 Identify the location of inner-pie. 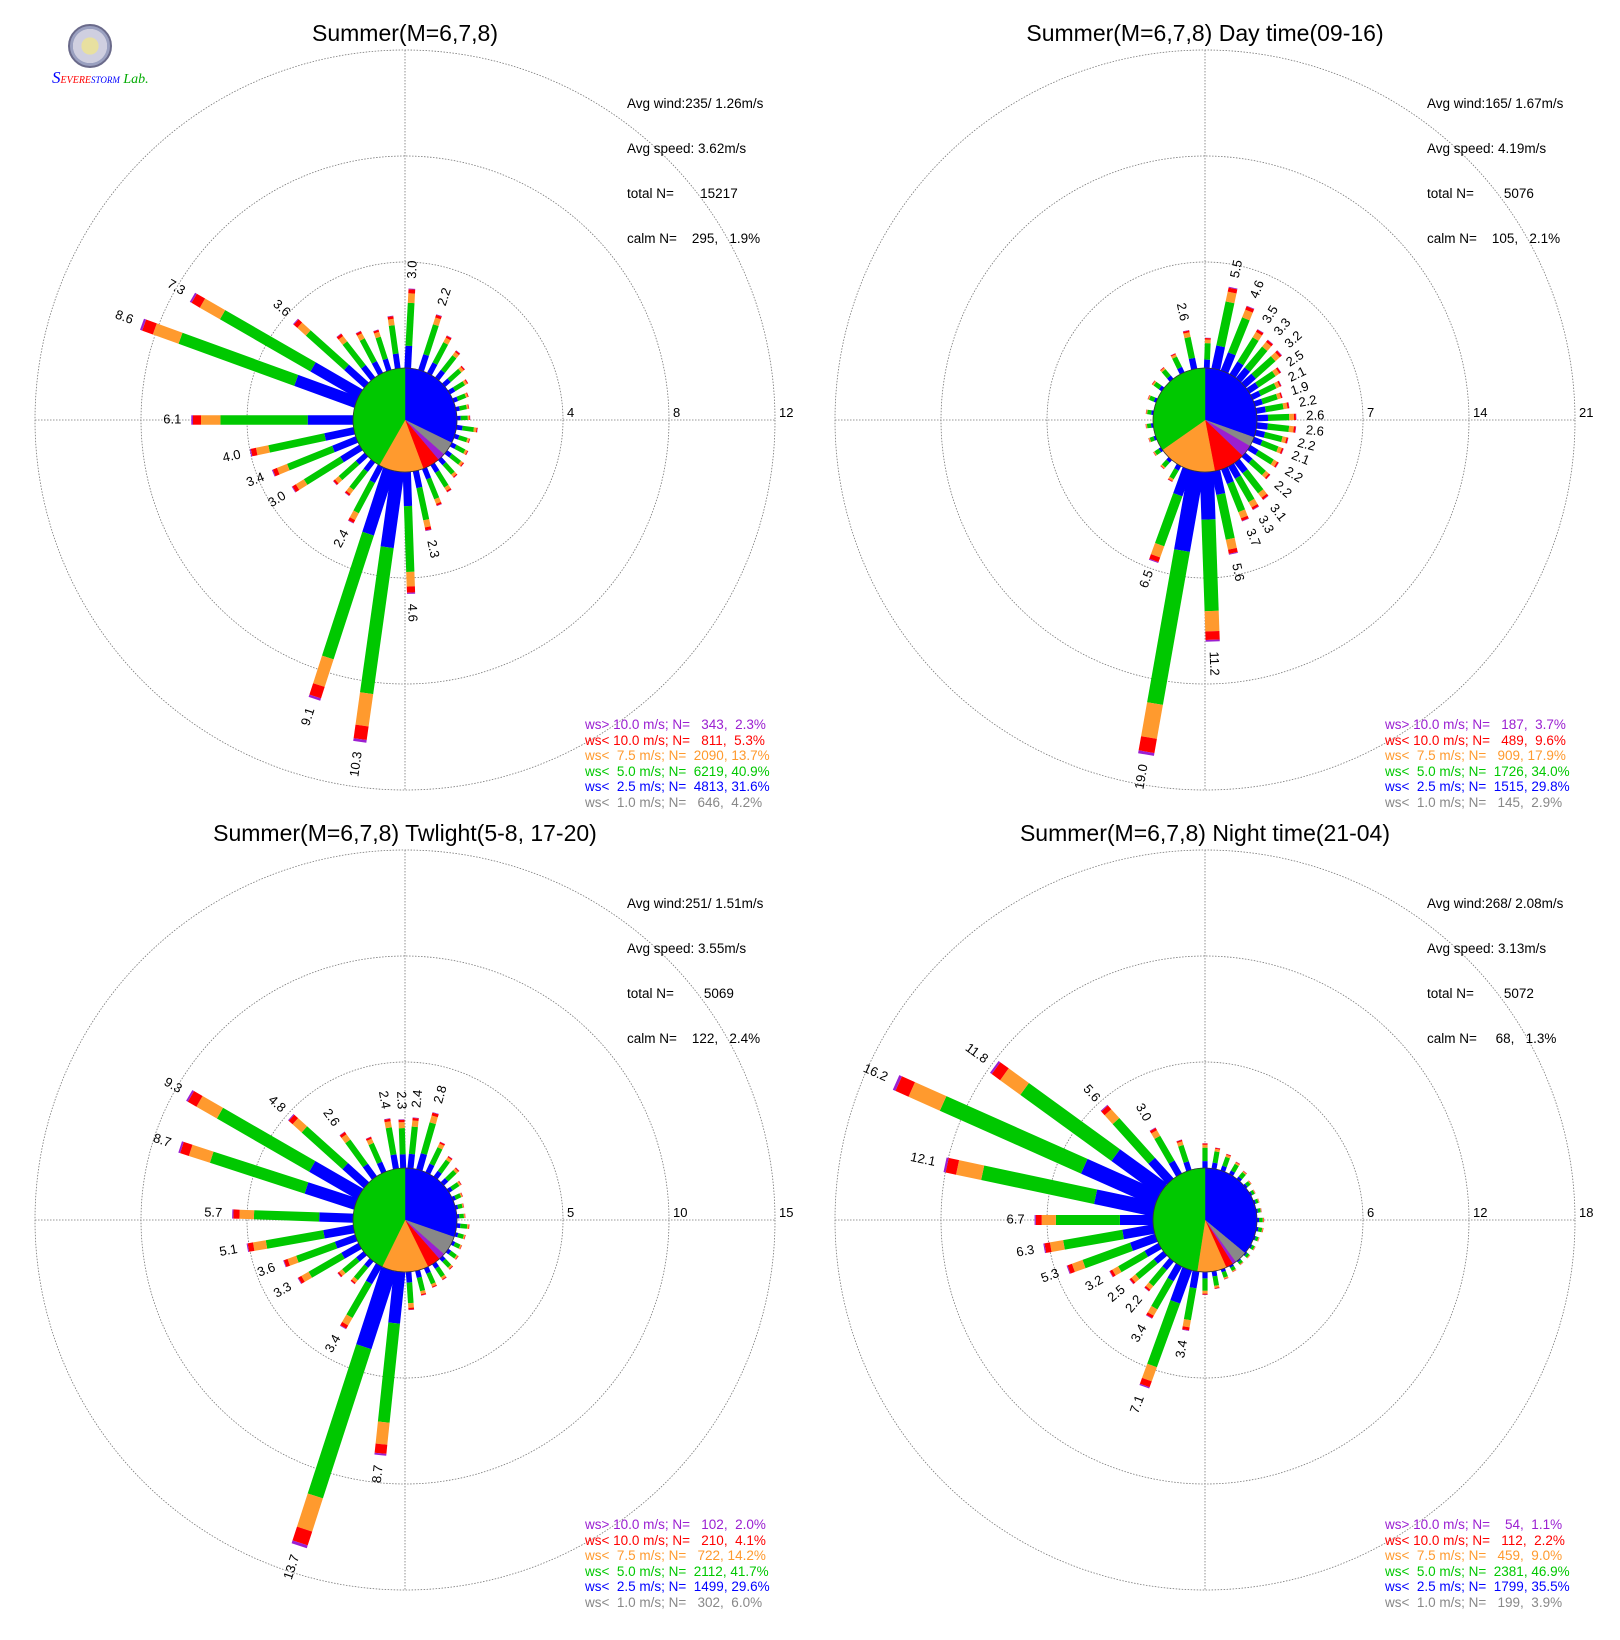
(405, 420).